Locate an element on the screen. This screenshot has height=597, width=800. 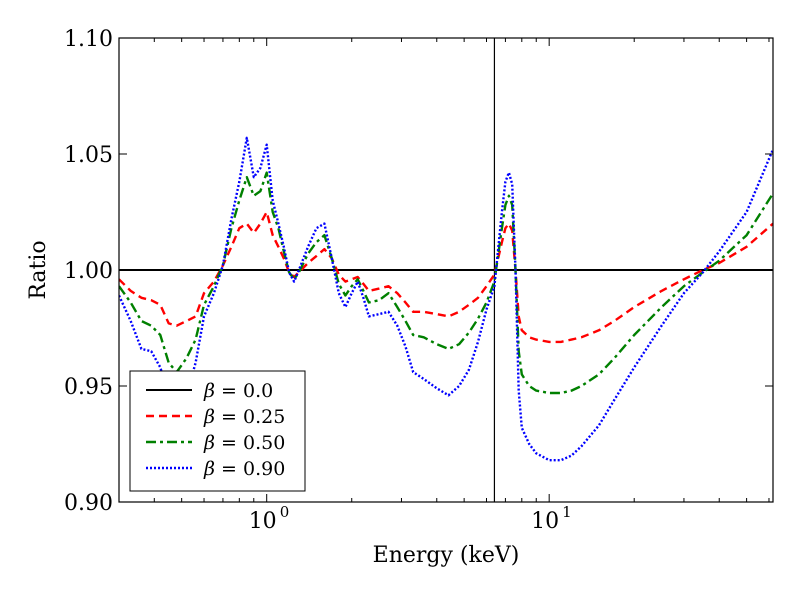
legend-beta-value: = 0.0 is located at coordinates (244, 391).